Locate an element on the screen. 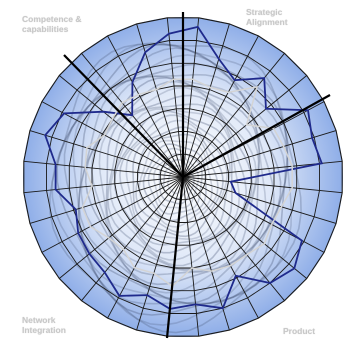  category-label-product: Product is located at coordinates (299, 331).